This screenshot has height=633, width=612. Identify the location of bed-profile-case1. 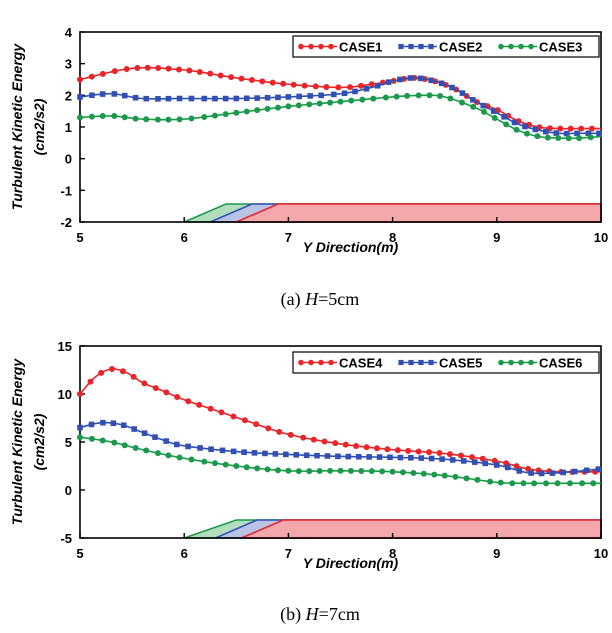
(418, 213).